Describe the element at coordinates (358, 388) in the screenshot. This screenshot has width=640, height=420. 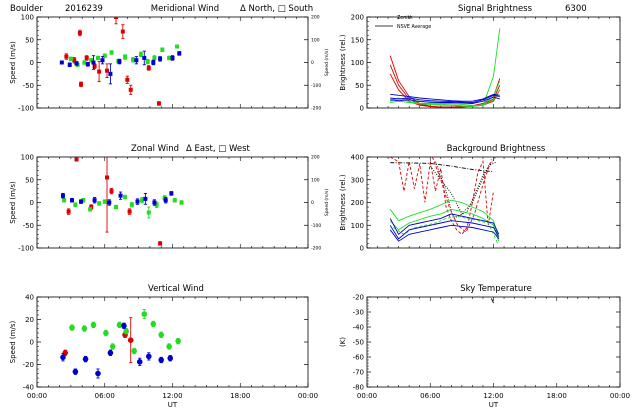
I see `sky-ytick-label: -80` at that location.